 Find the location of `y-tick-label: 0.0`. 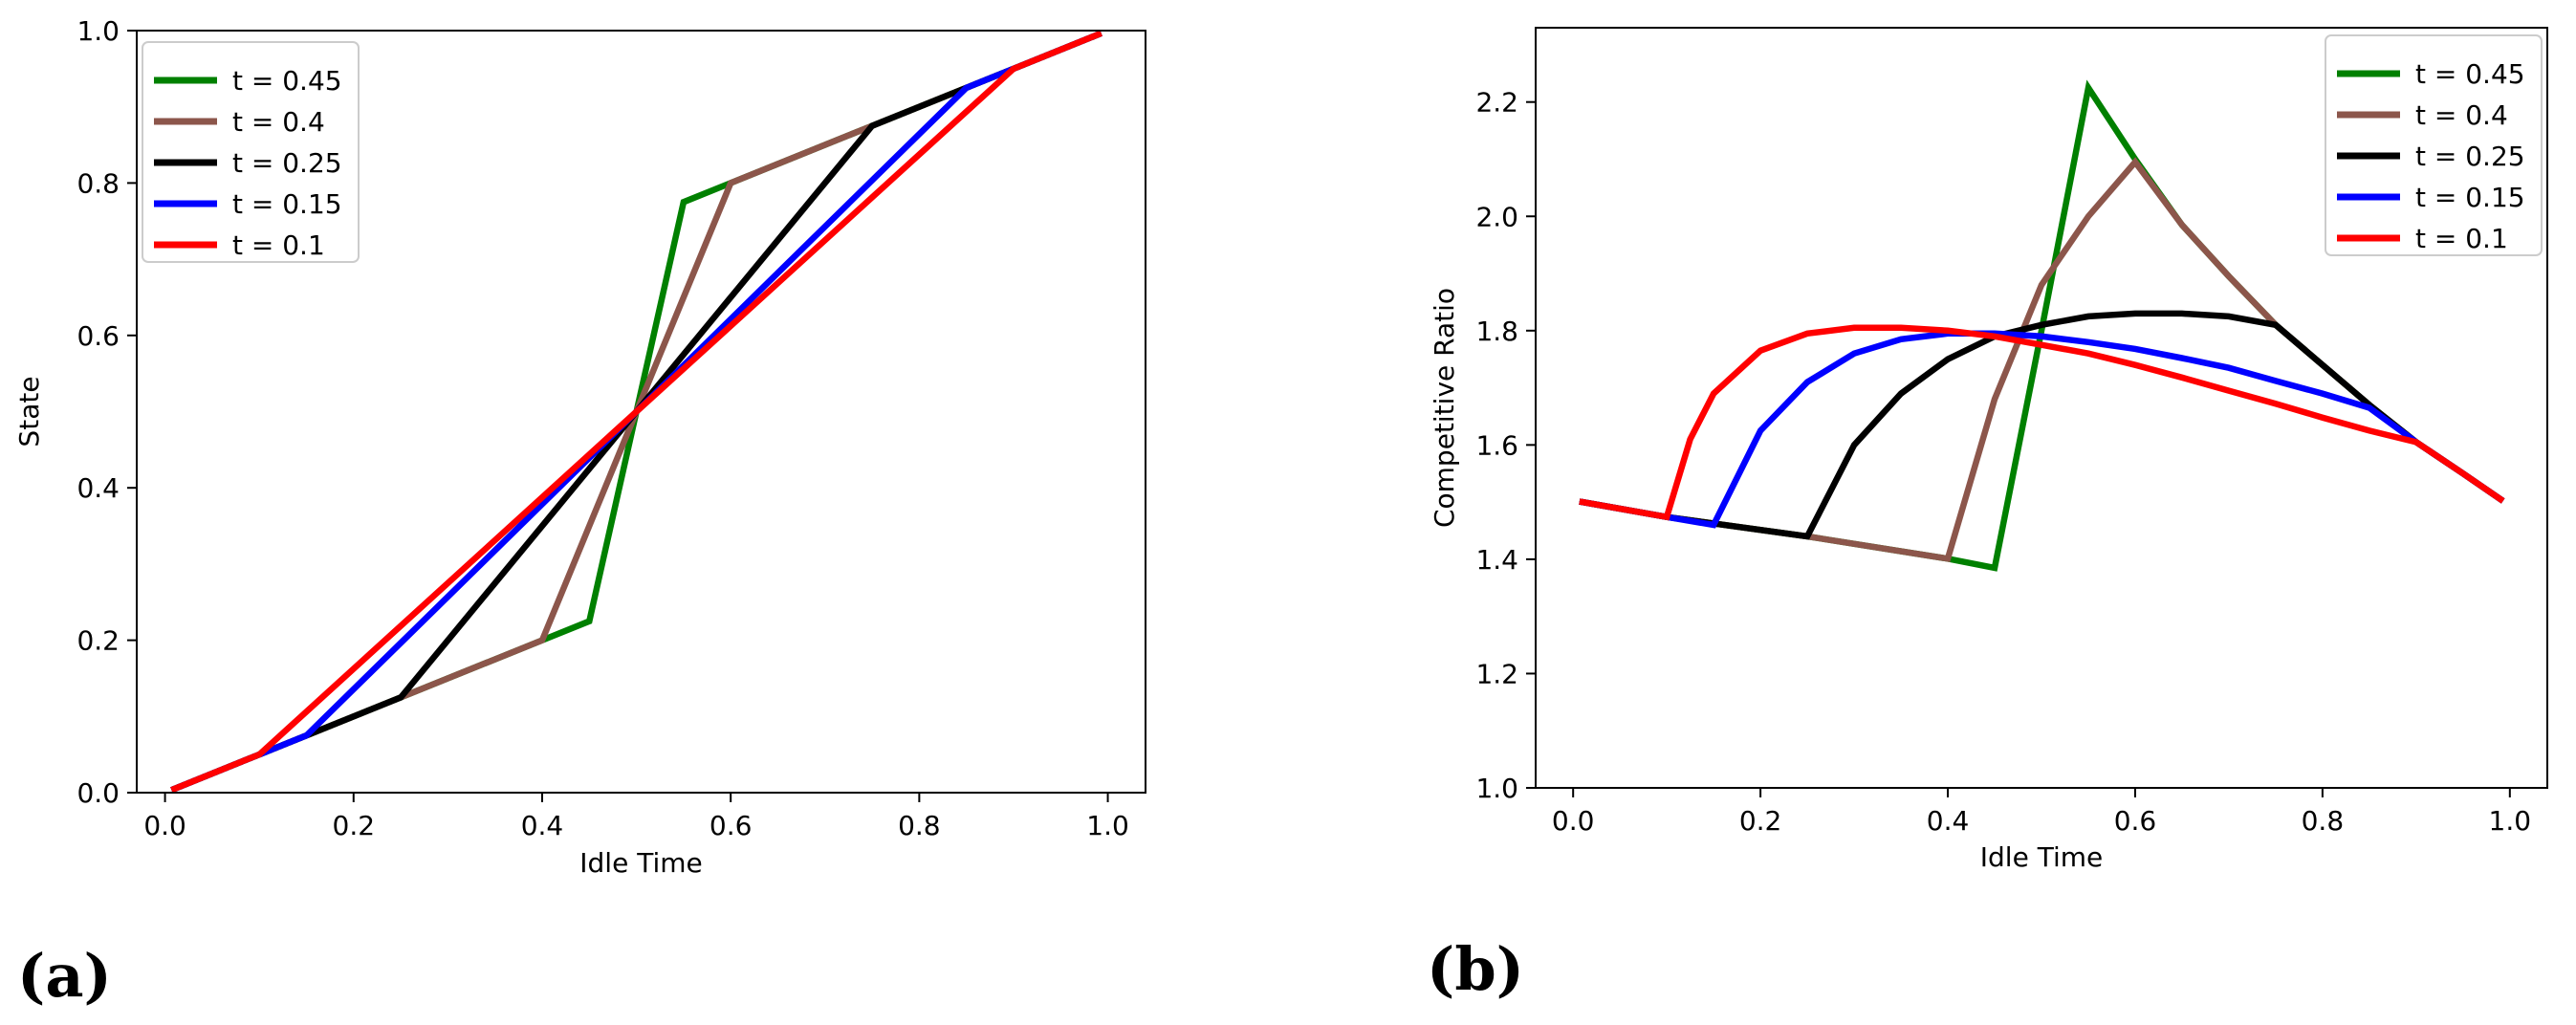

y-tick-label: 0.0 is located at coordinates (98, 793).